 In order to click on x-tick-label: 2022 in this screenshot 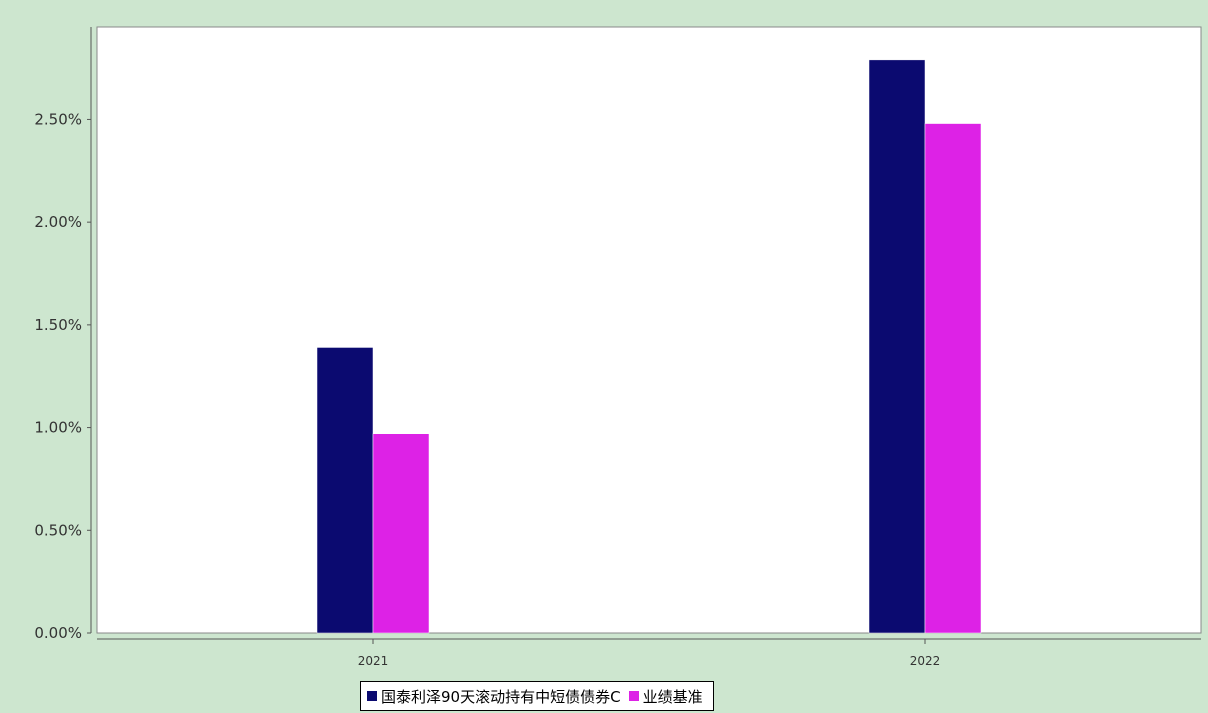, I will do `click(925, 661)`.